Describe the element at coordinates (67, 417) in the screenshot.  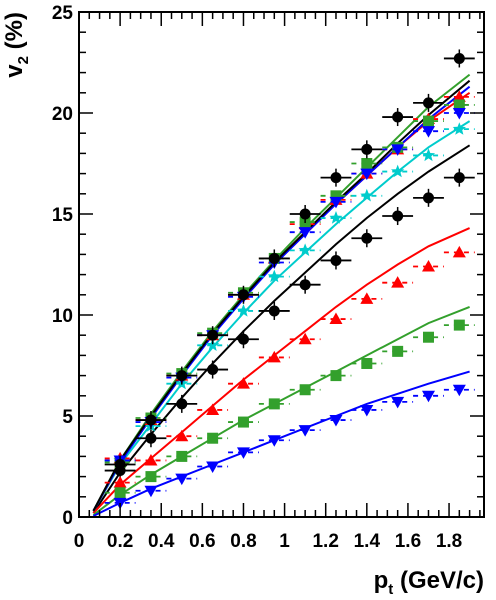
I see `y-tick-label: 5` at that location.